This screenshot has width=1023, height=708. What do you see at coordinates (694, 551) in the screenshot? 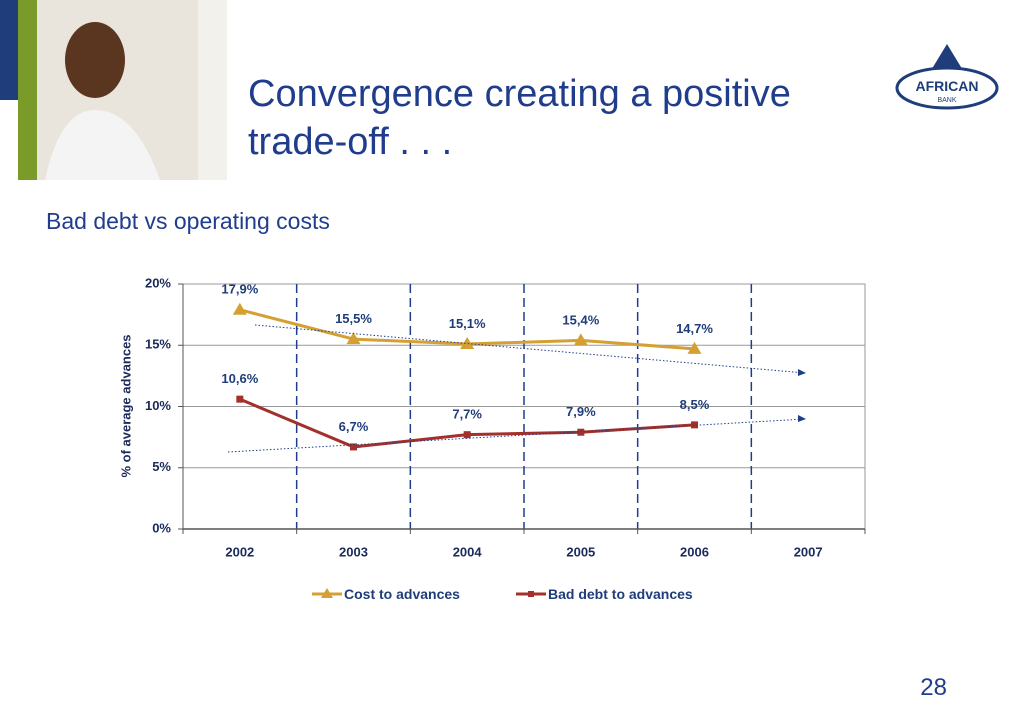
I see `x-tick-label: 2006` at bounding box center [694, 551].